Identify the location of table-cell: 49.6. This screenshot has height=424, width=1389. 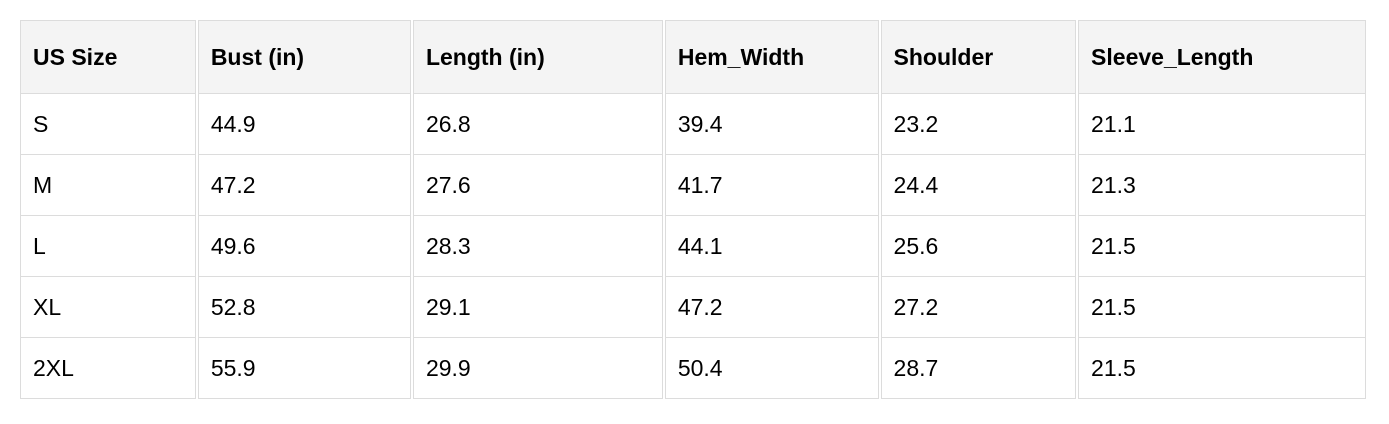
(304, 246).